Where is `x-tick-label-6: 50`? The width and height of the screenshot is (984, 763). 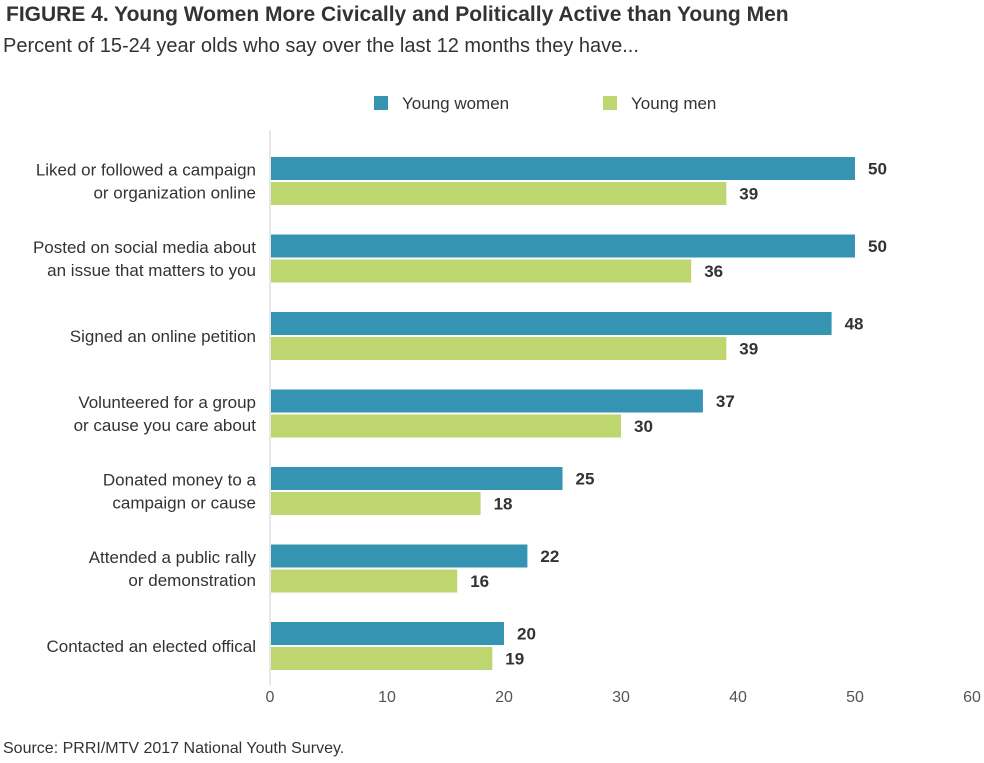 x-tick-label-6: 50 is located at coordinates (855, 697).